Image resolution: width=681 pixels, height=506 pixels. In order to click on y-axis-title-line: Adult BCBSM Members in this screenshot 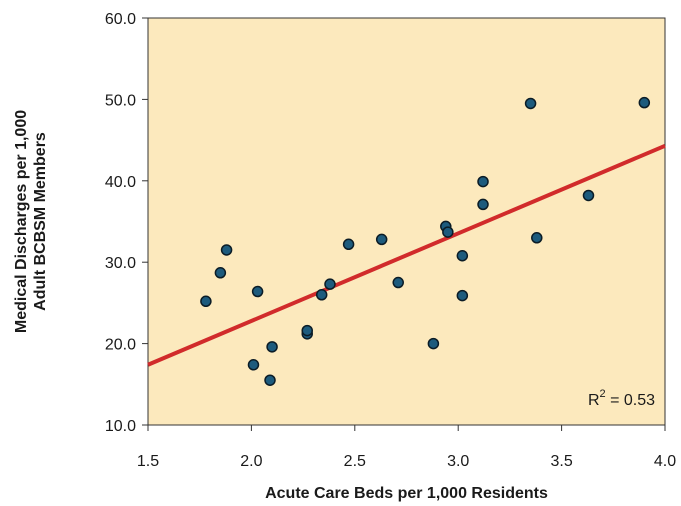, I will do `click(40, 221)`.